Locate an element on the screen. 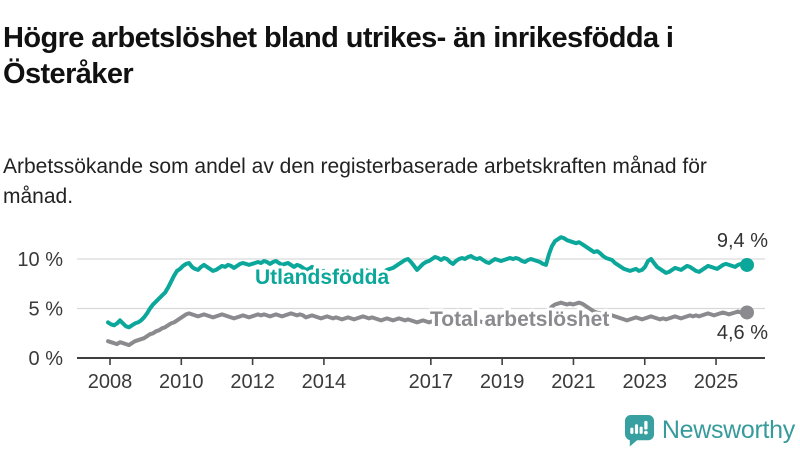  series-end-dot-total is located at coordinates (747, 312).